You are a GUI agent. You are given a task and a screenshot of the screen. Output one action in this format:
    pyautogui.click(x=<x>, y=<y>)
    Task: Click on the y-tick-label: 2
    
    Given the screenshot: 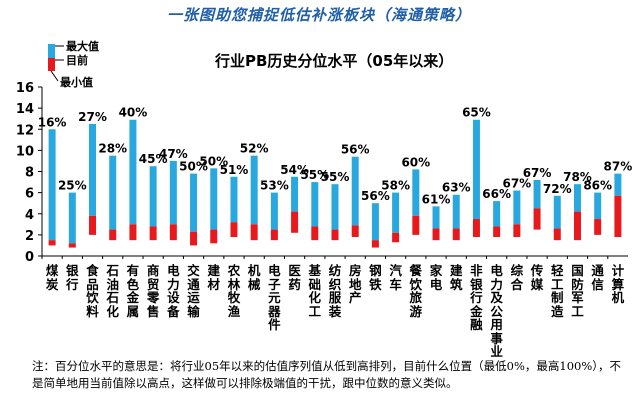 What is the action you would take?
    pyautogui.click(x=29, y=236)
    